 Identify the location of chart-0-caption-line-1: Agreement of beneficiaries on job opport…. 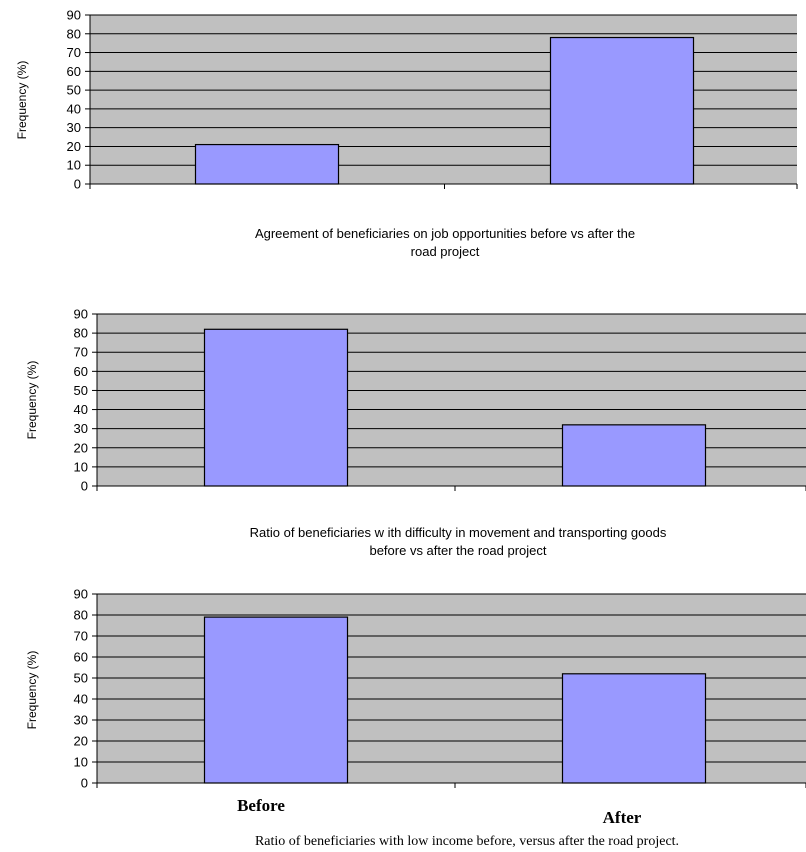
(445, 233).